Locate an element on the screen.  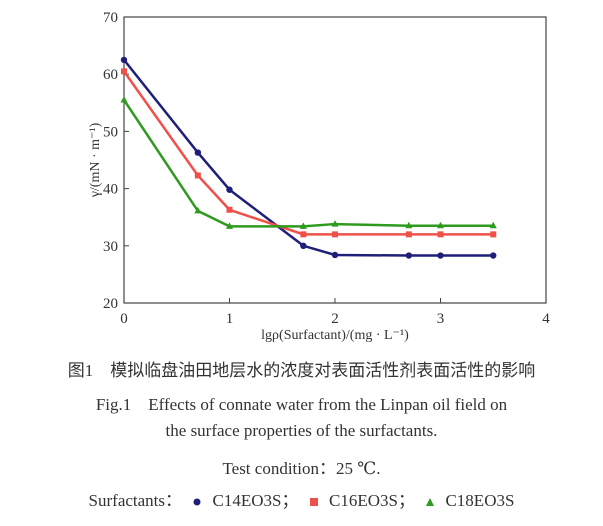
y-tick-label: 60 is located at coordinates (110, 75).